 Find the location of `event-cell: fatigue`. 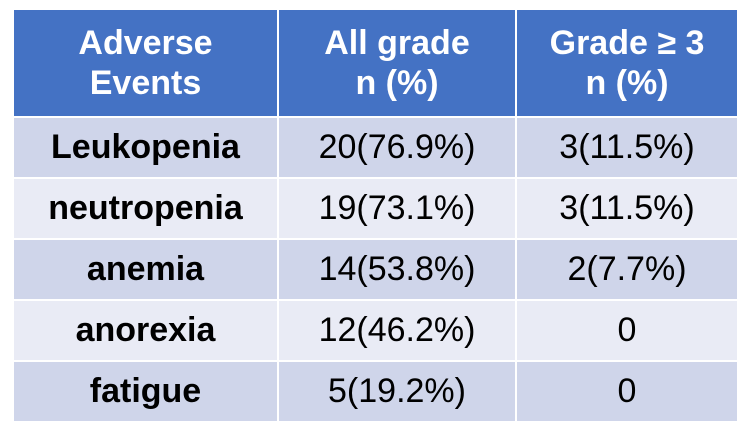

event-cell: fatigue is located at coordinates (145, 391).